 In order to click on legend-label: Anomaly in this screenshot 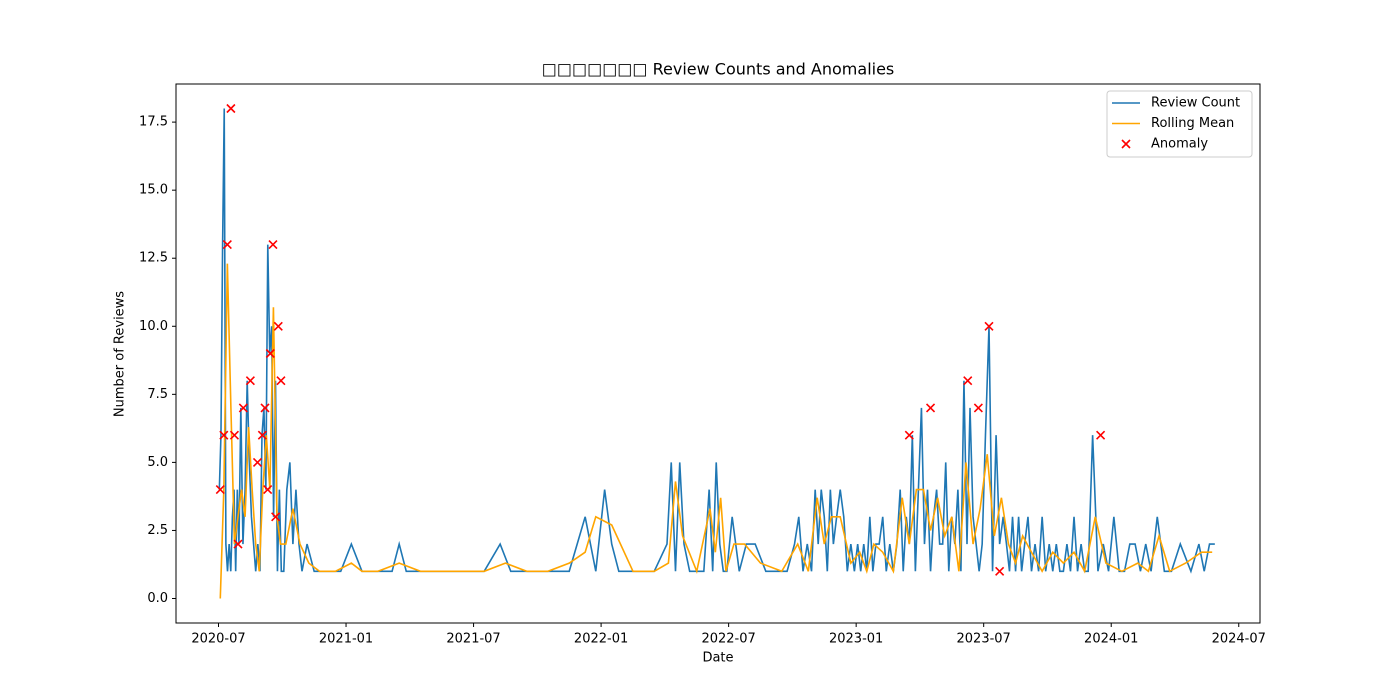, I will do `click(1179, 144)`.